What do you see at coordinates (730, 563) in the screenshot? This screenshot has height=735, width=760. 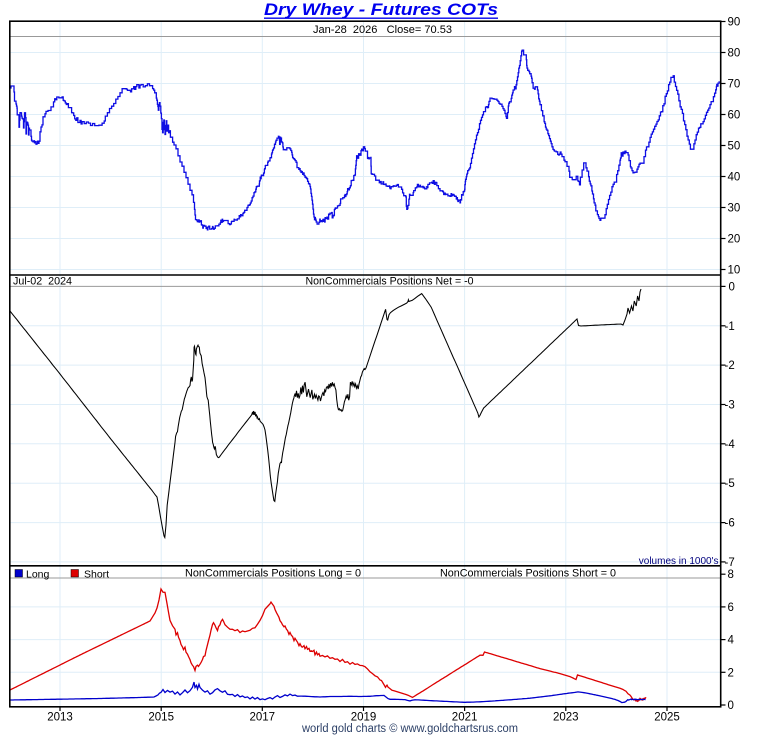 I see `svg-text: -7` at bounding box center [730, 563].